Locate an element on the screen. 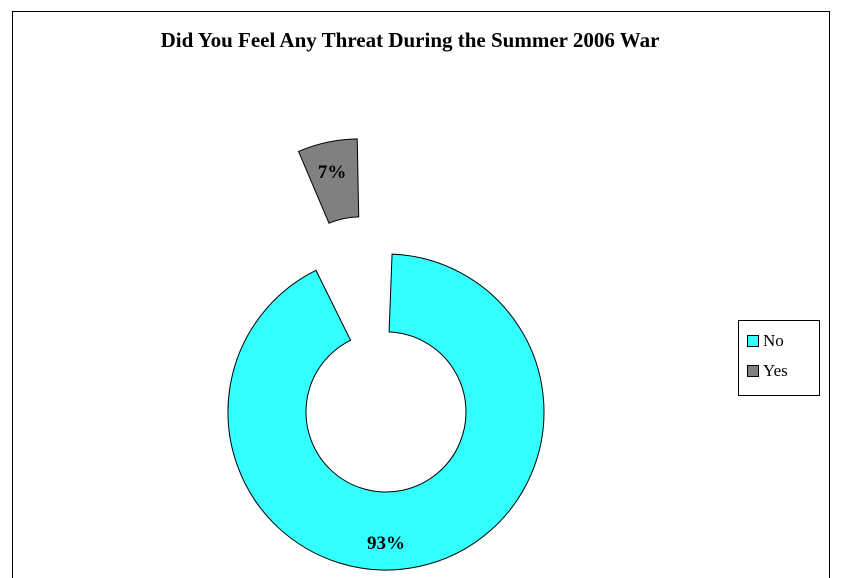 The width and height of the screenshot is (858, 578). slice-yes is located at coordinates (328, 181).